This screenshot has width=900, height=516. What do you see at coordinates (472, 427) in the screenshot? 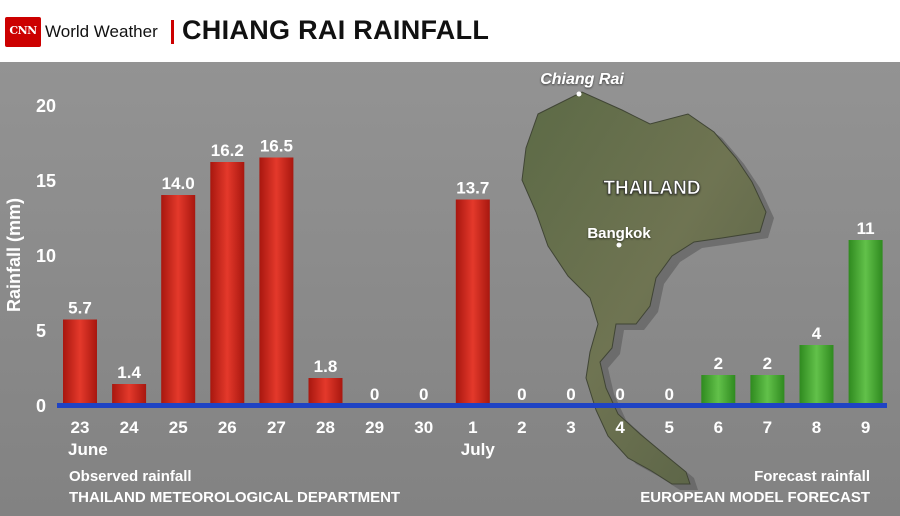
I see `x-tick-label: 1` at bounding box center [472, 427].